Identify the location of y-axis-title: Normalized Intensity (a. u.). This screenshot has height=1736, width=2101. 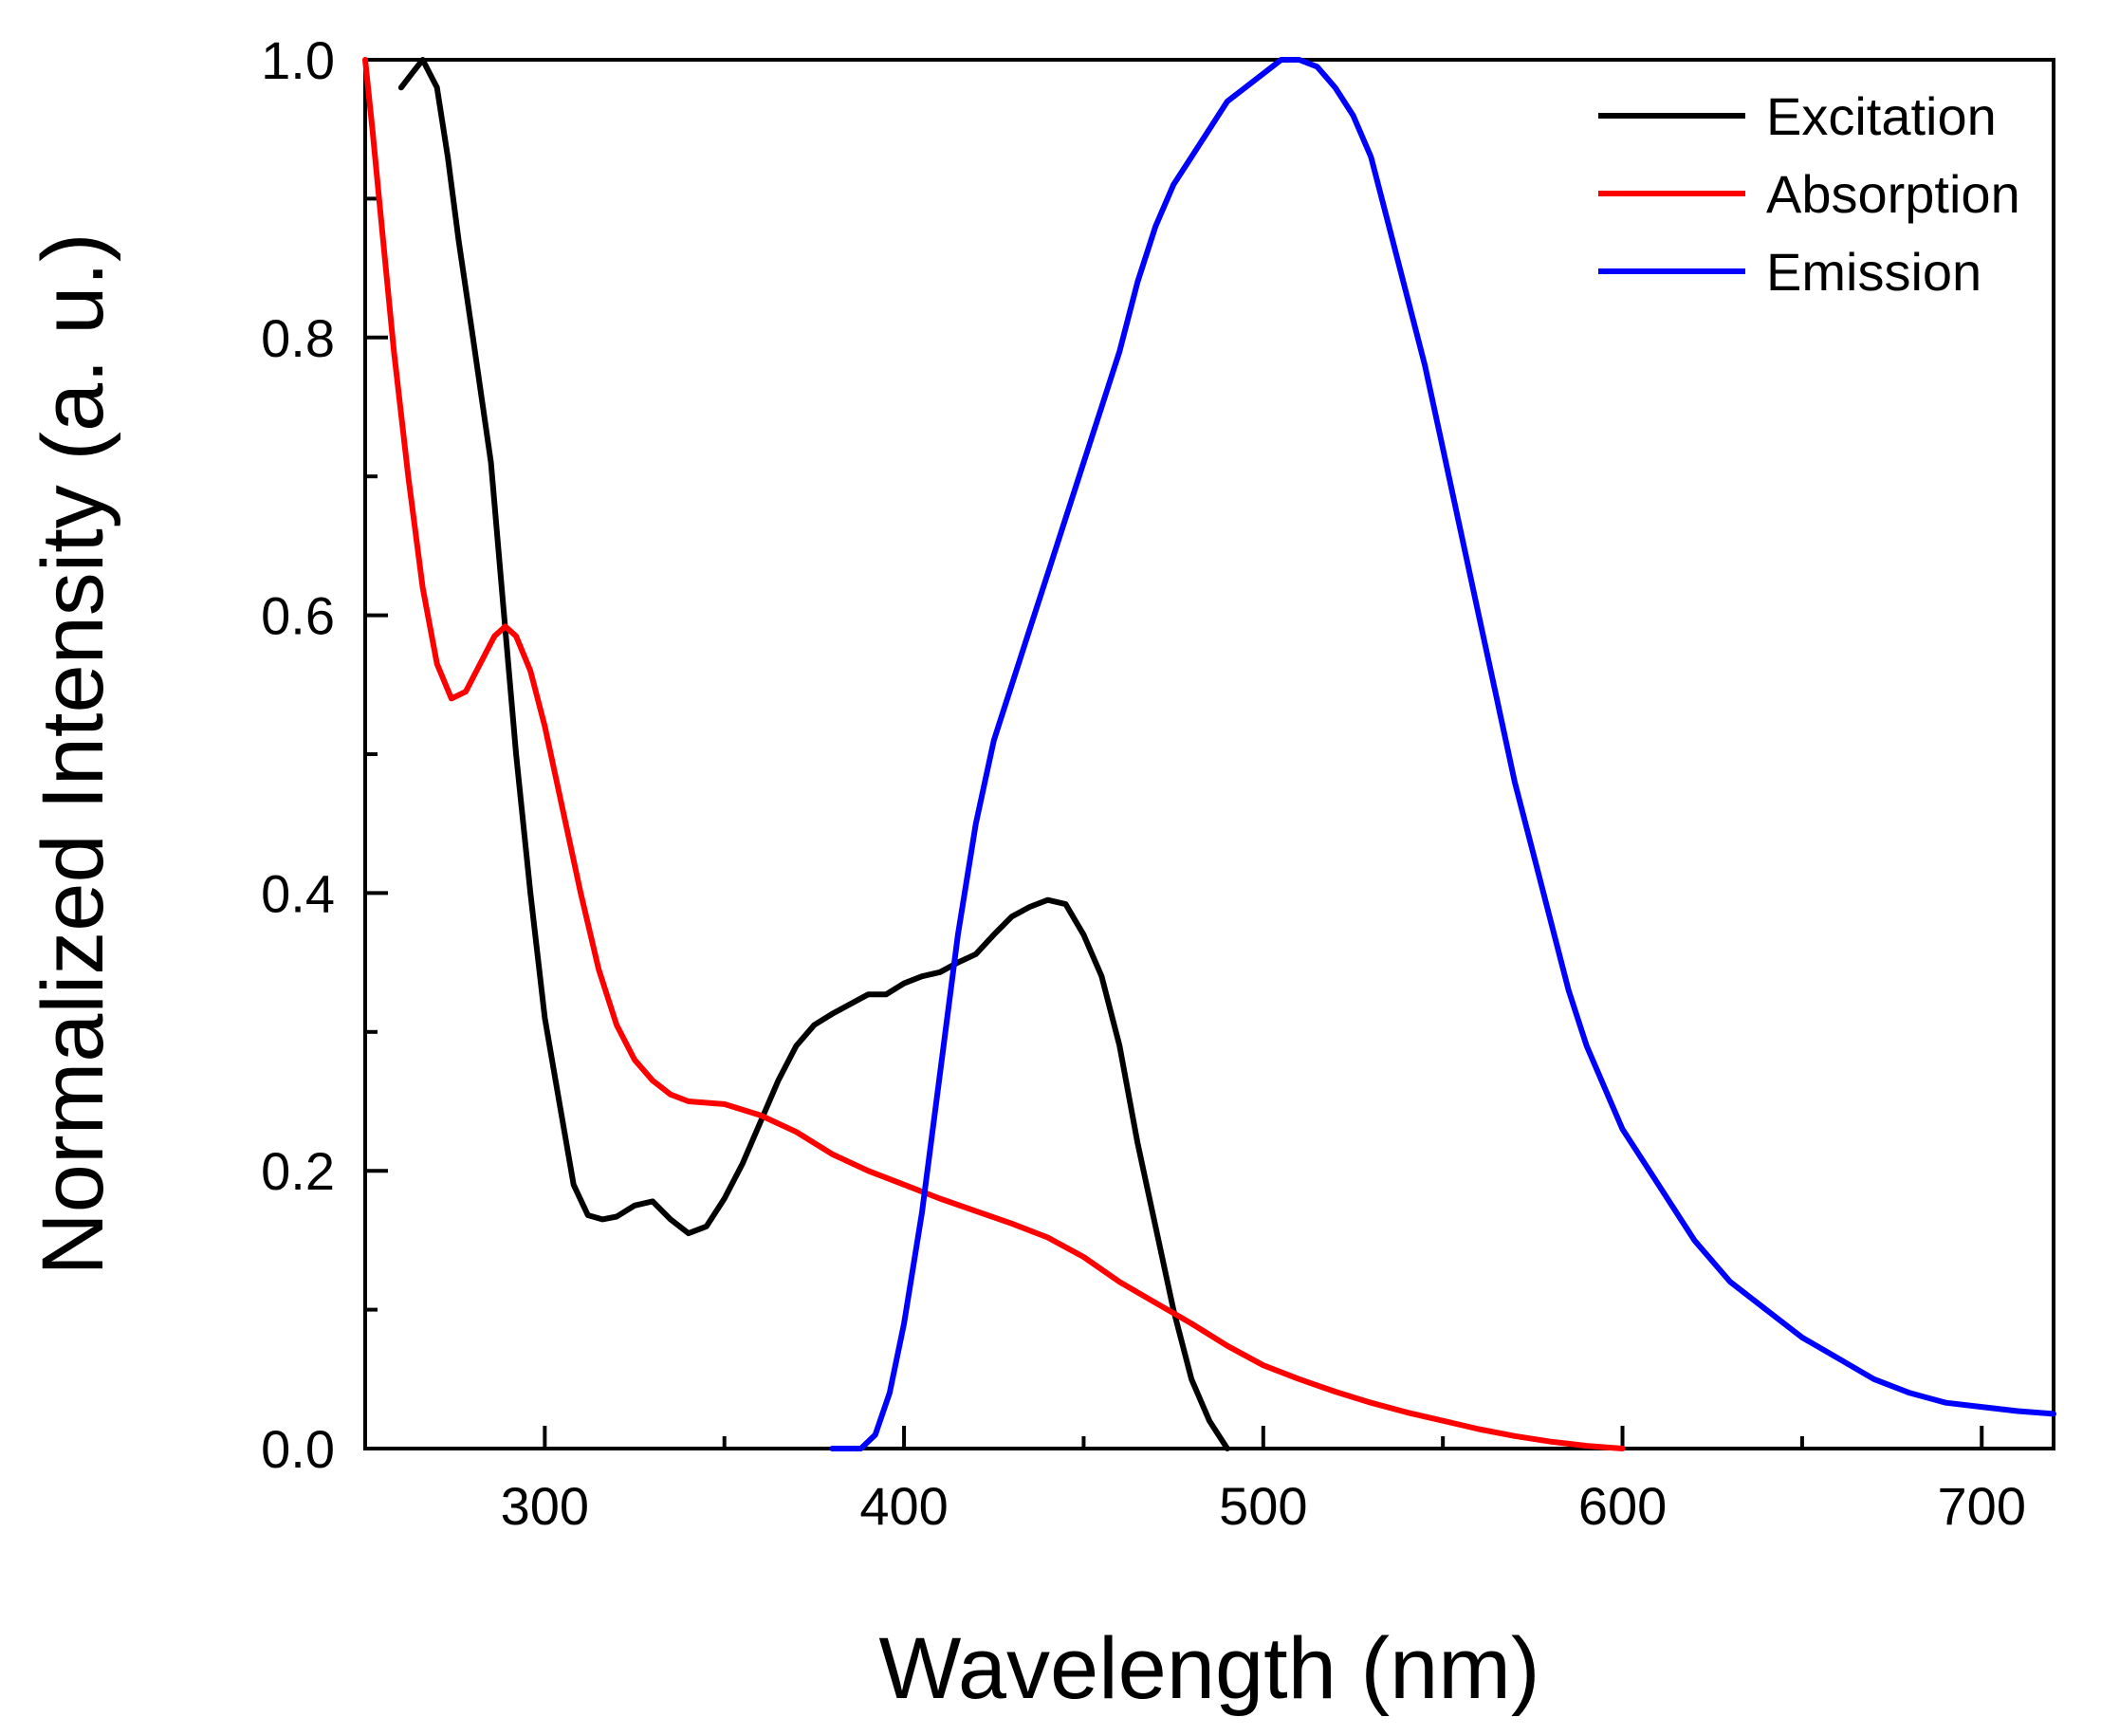
(73, 753).